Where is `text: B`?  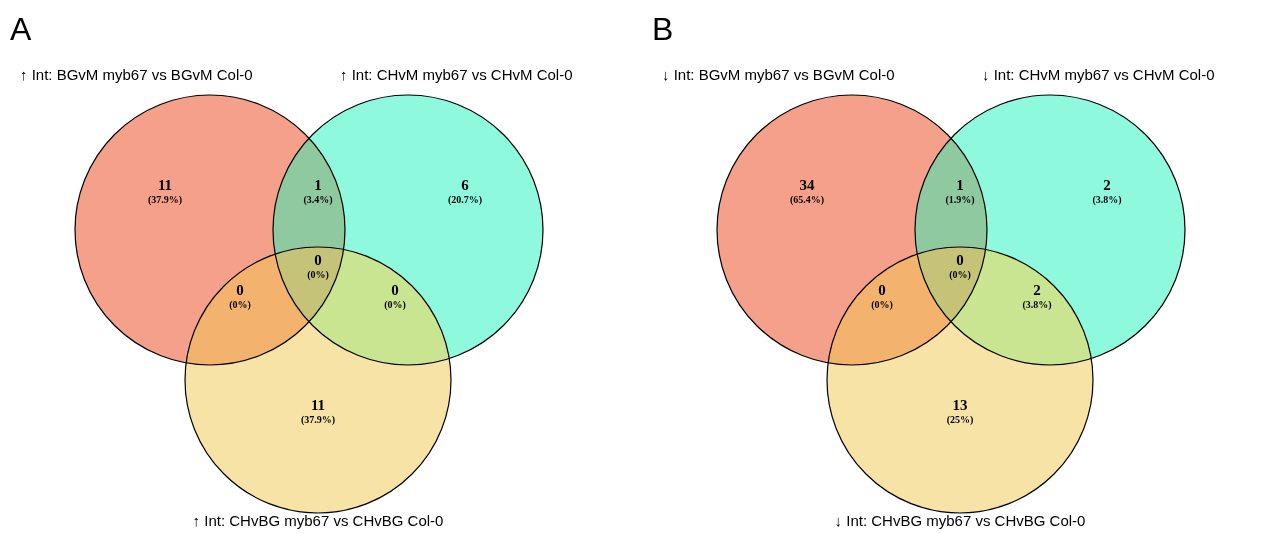 text: B is located at coordinates (663, 29).